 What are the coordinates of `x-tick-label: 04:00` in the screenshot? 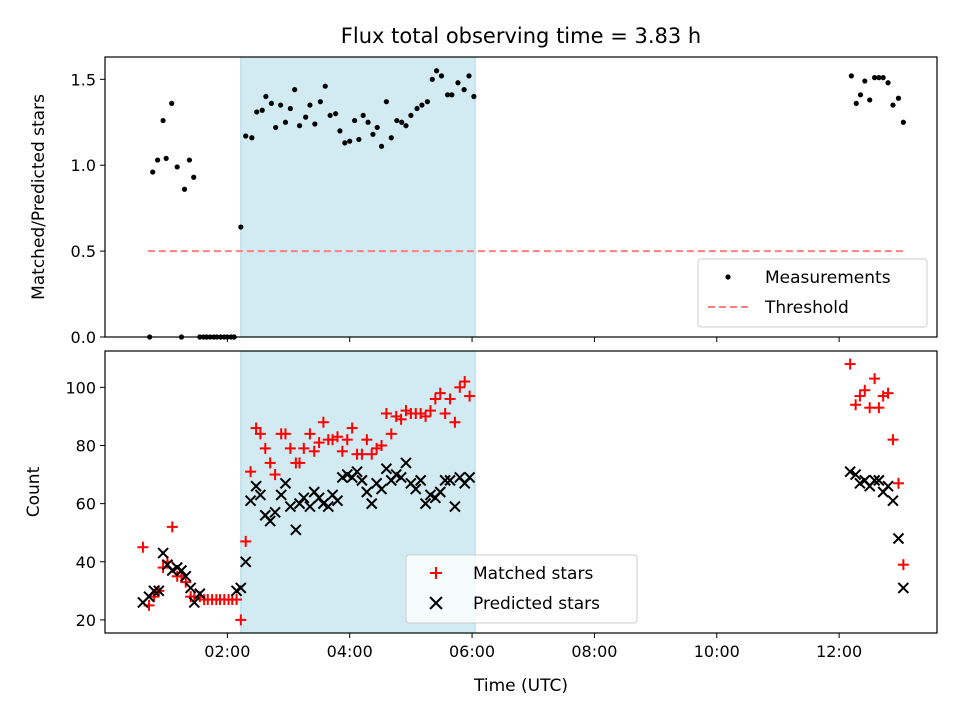 It's located at (350, 651).